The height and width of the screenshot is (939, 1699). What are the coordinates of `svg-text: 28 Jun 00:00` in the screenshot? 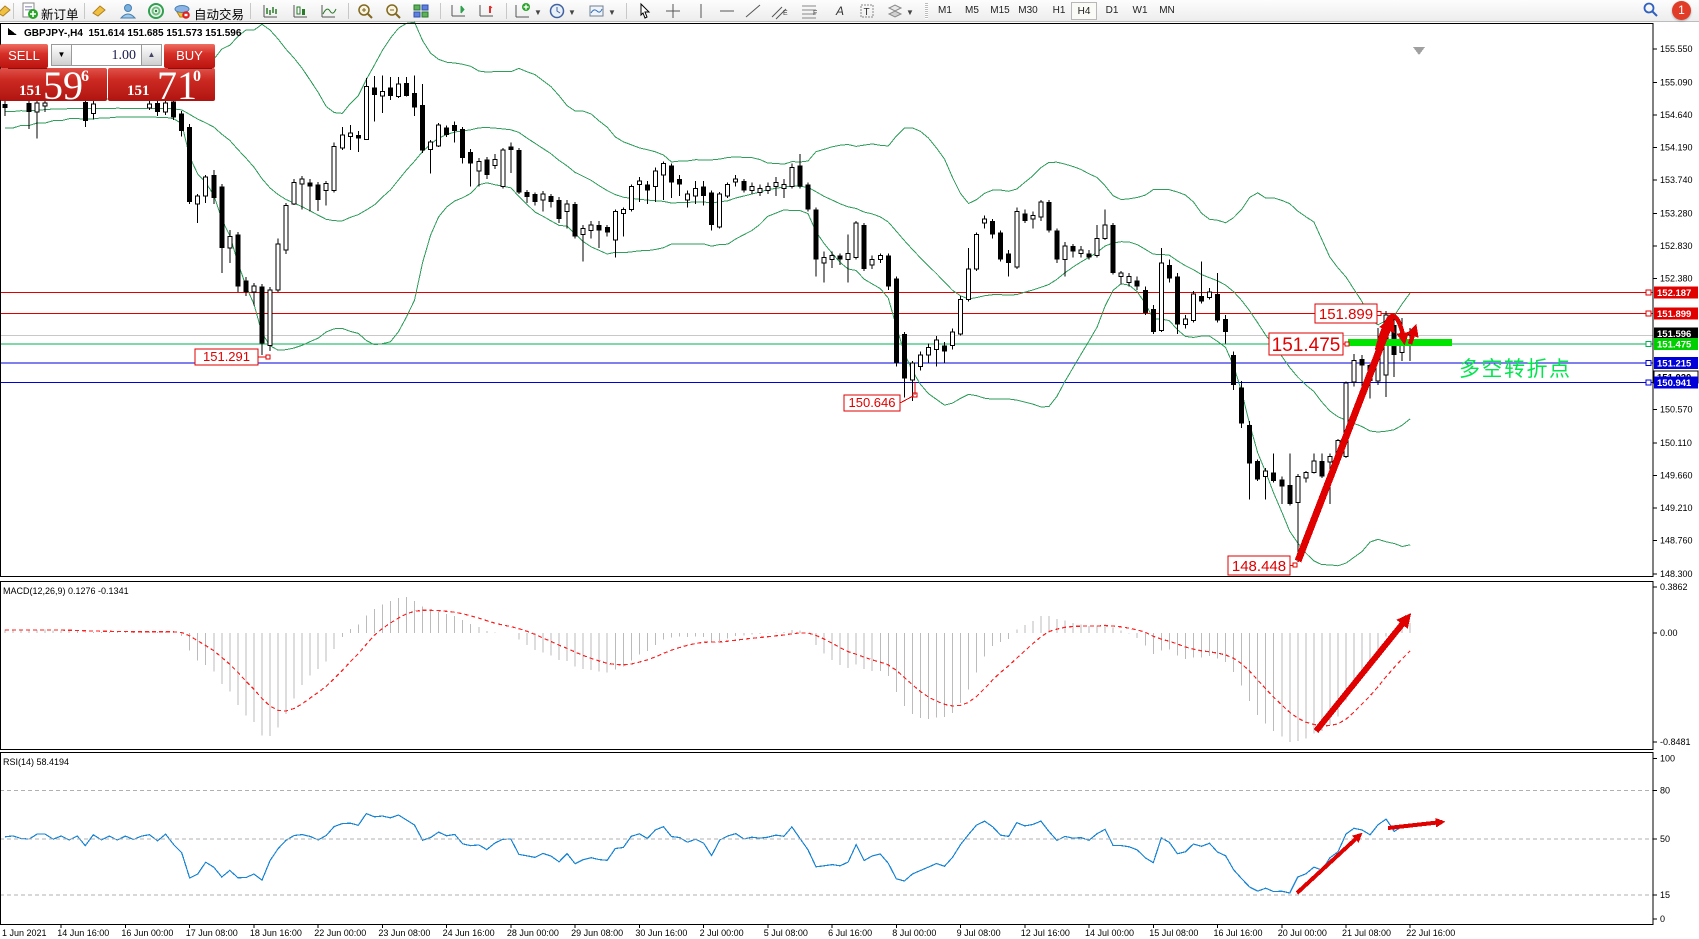 It's located at (533, 933).